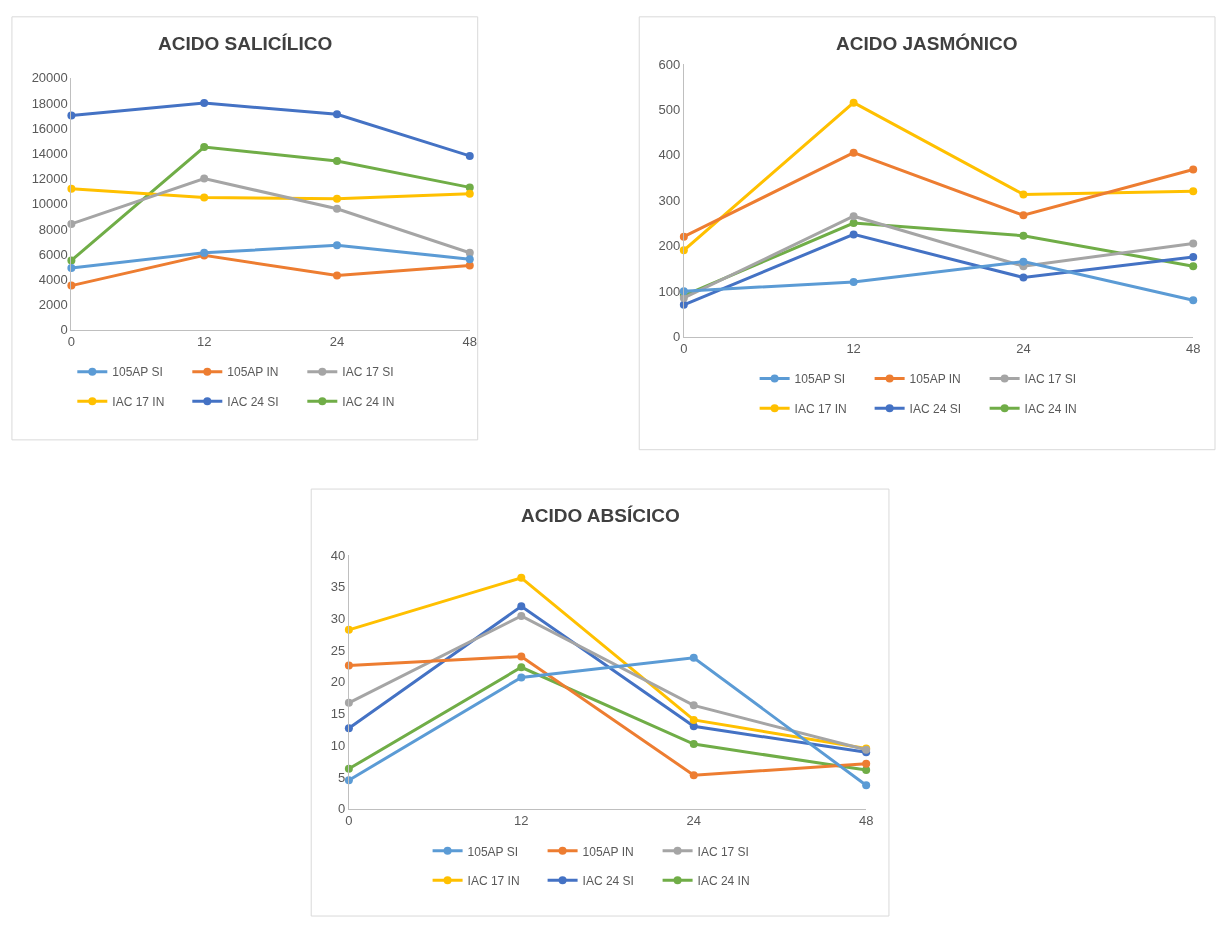  I want to click on chart-title: ACIDO SALICÍLICO, so click(245, 43).